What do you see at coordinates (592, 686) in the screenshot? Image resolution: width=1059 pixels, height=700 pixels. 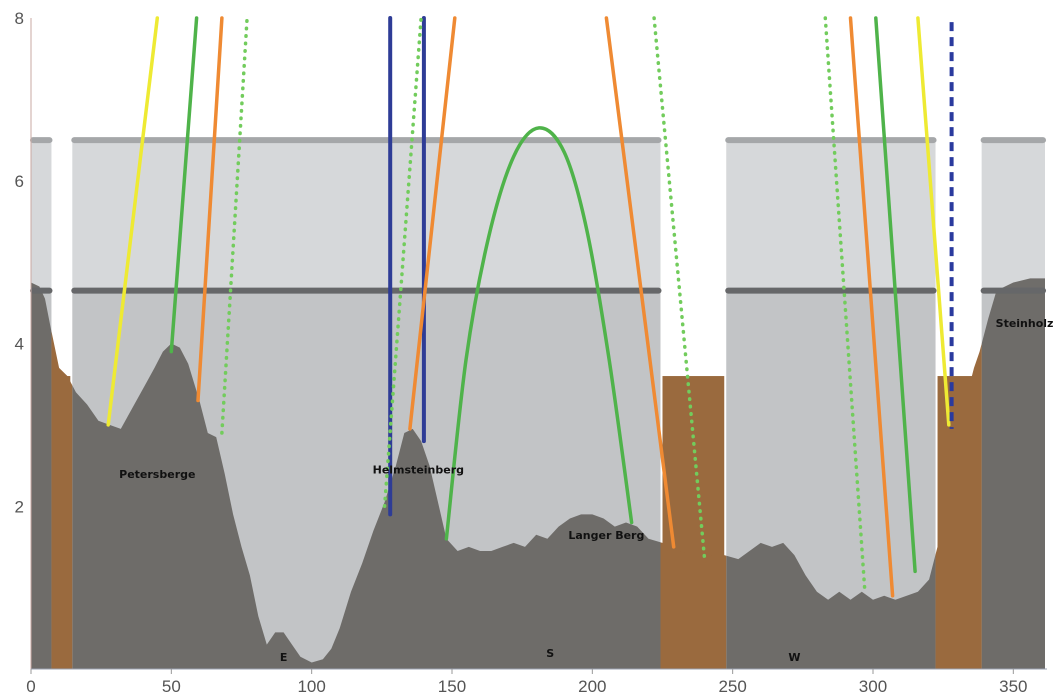 I see `x-tick-label: 200` at bounding box center [592, 686].